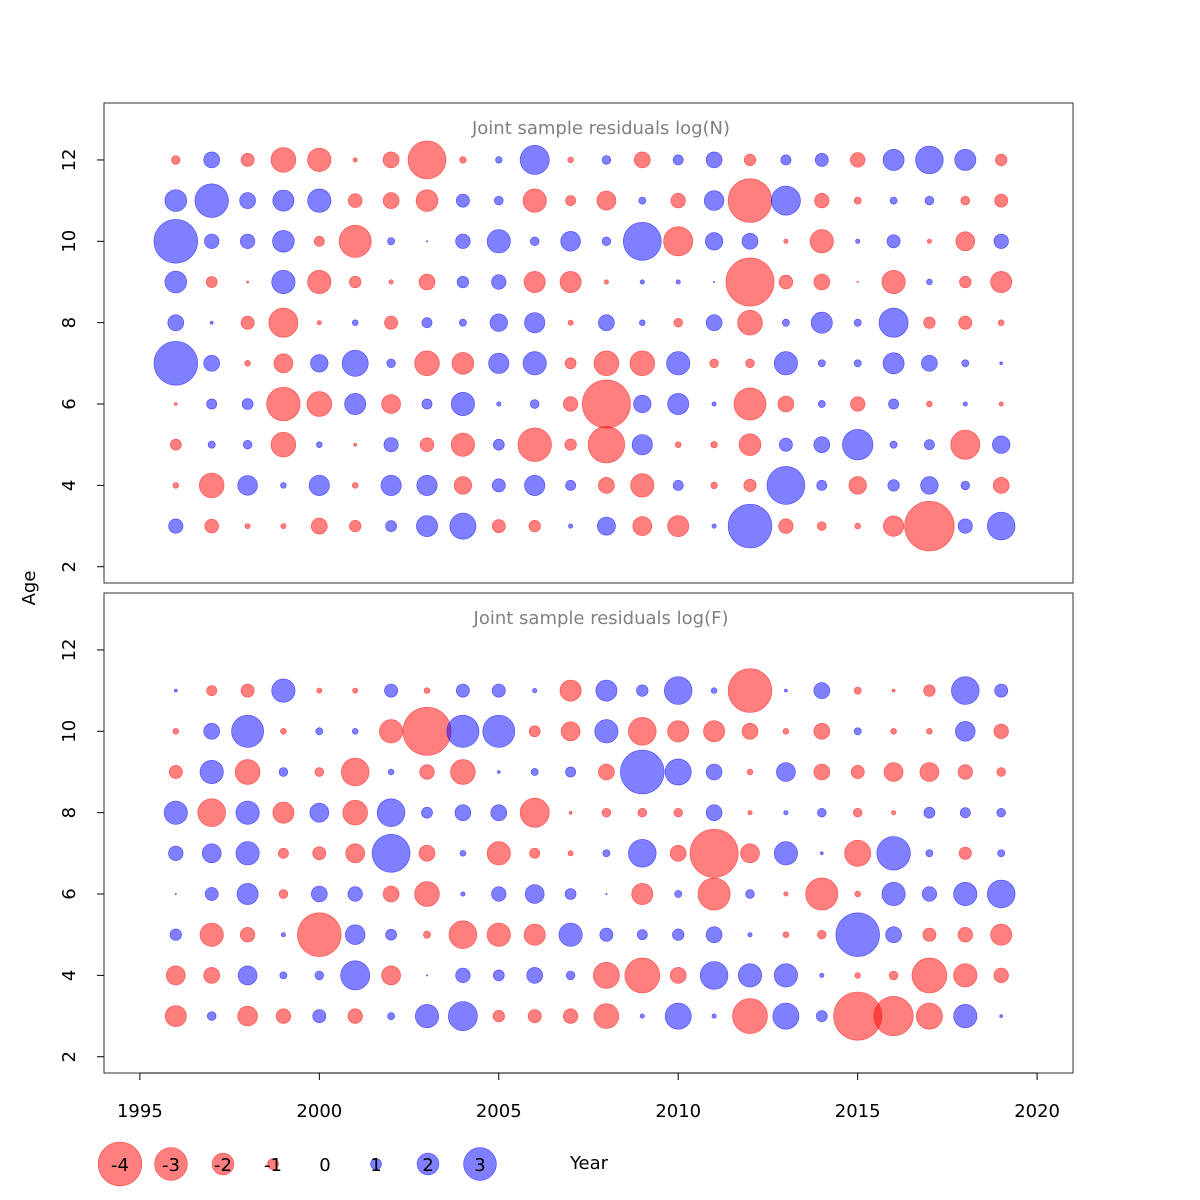 The image size is (1200, 1200). What do you see at coordinates (69, 812) in the screenshot?
I see `y-tick-label: 8` at bounding box center [69, 812].